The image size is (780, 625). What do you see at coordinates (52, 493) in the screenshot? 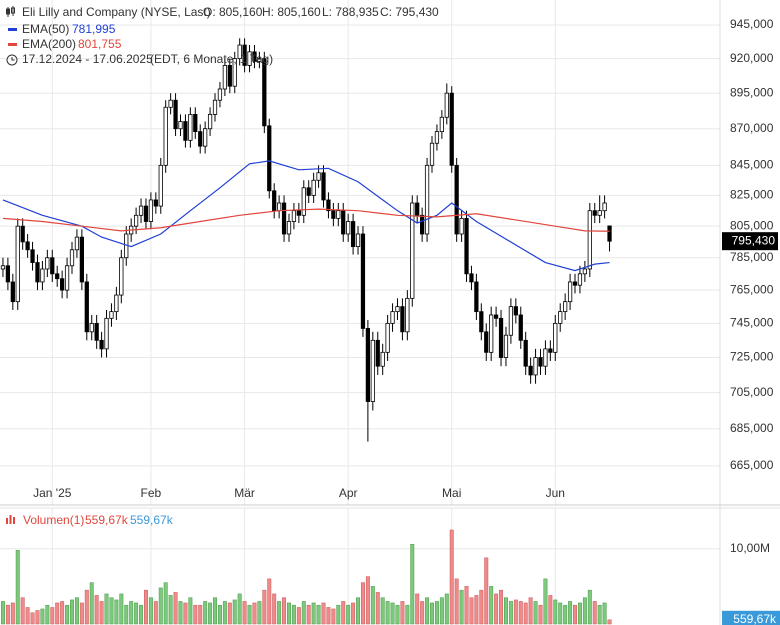
I see `x-tick-label: Jan '25` at bounding box center [52, 493].